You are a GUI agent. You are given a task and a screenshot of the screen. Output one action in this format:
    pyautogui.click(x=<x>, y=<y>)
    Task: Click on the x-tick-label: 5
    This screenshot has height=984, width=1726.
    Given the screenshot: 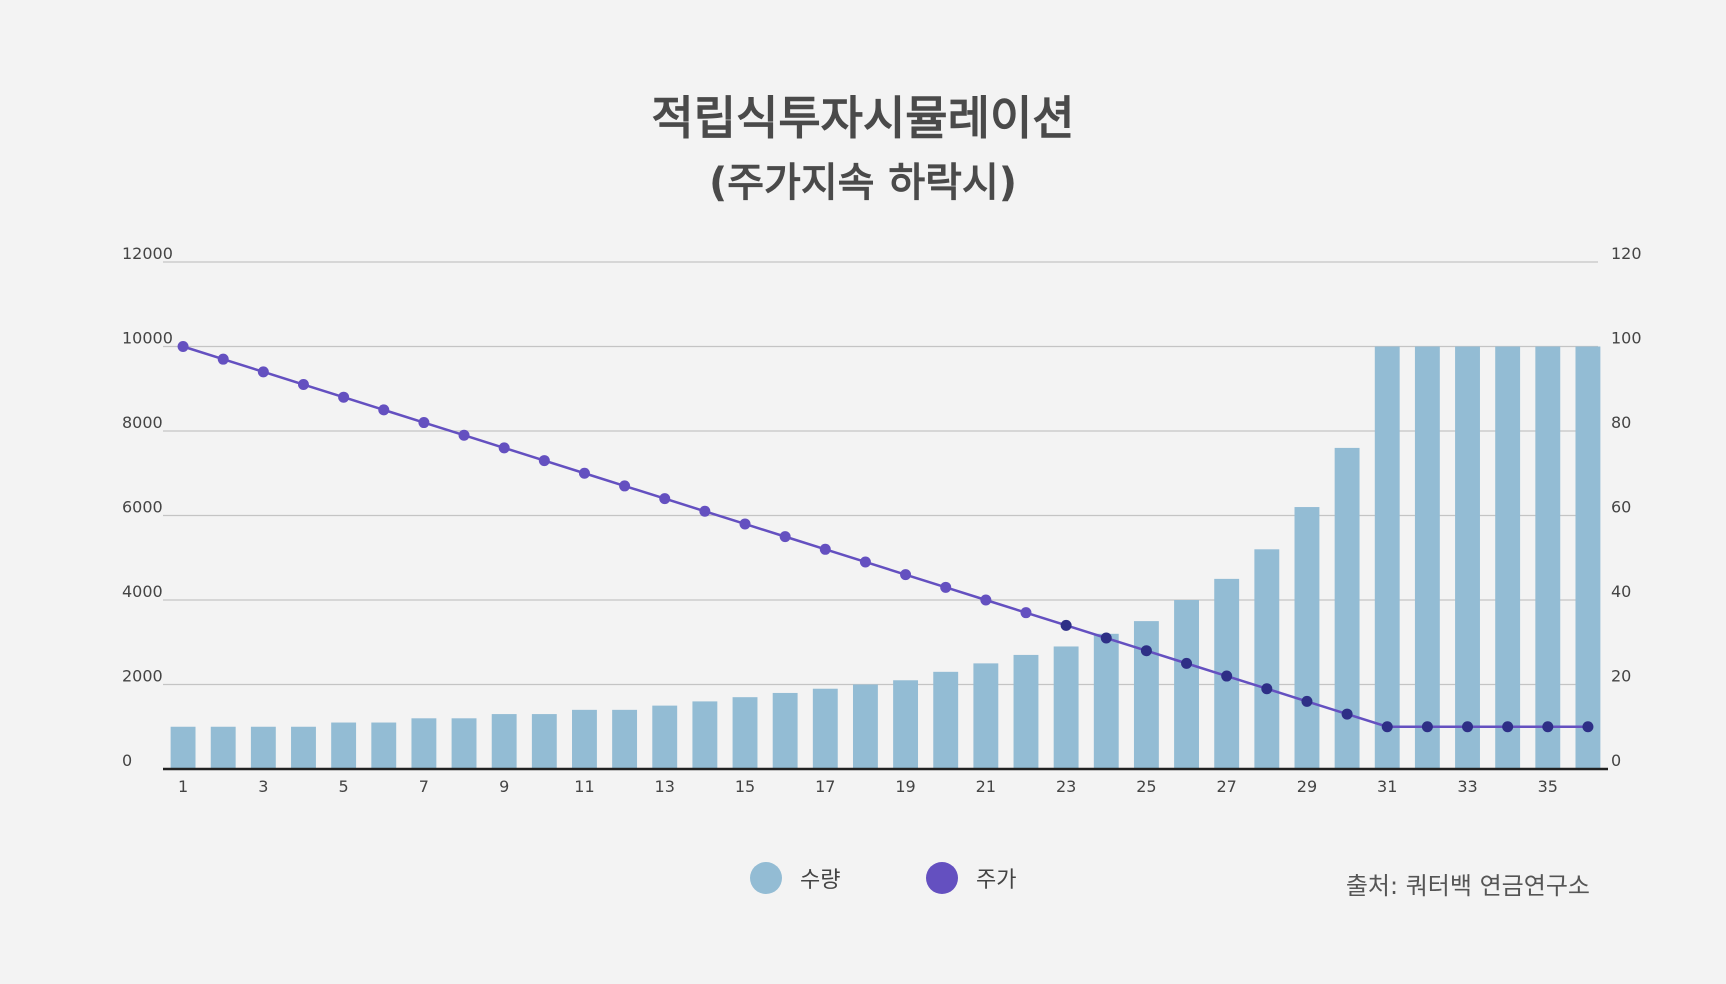 What is the action you would take?
    pyautogui.click(x=344, y=786)
    